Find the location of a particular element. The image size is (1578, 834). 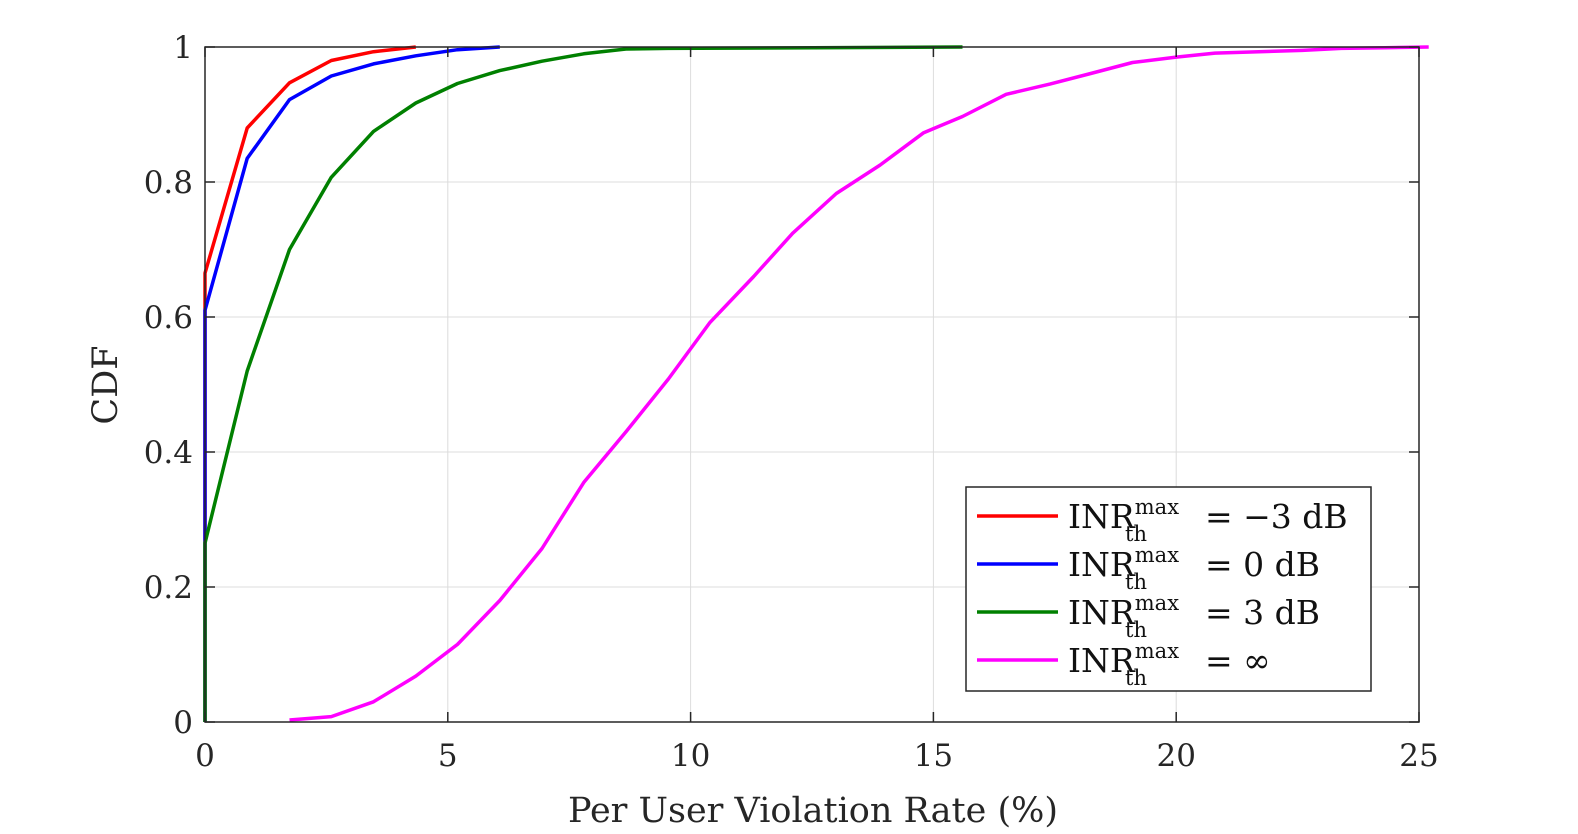

x-tick-label: 20 is located at coordinates (1175, 756).